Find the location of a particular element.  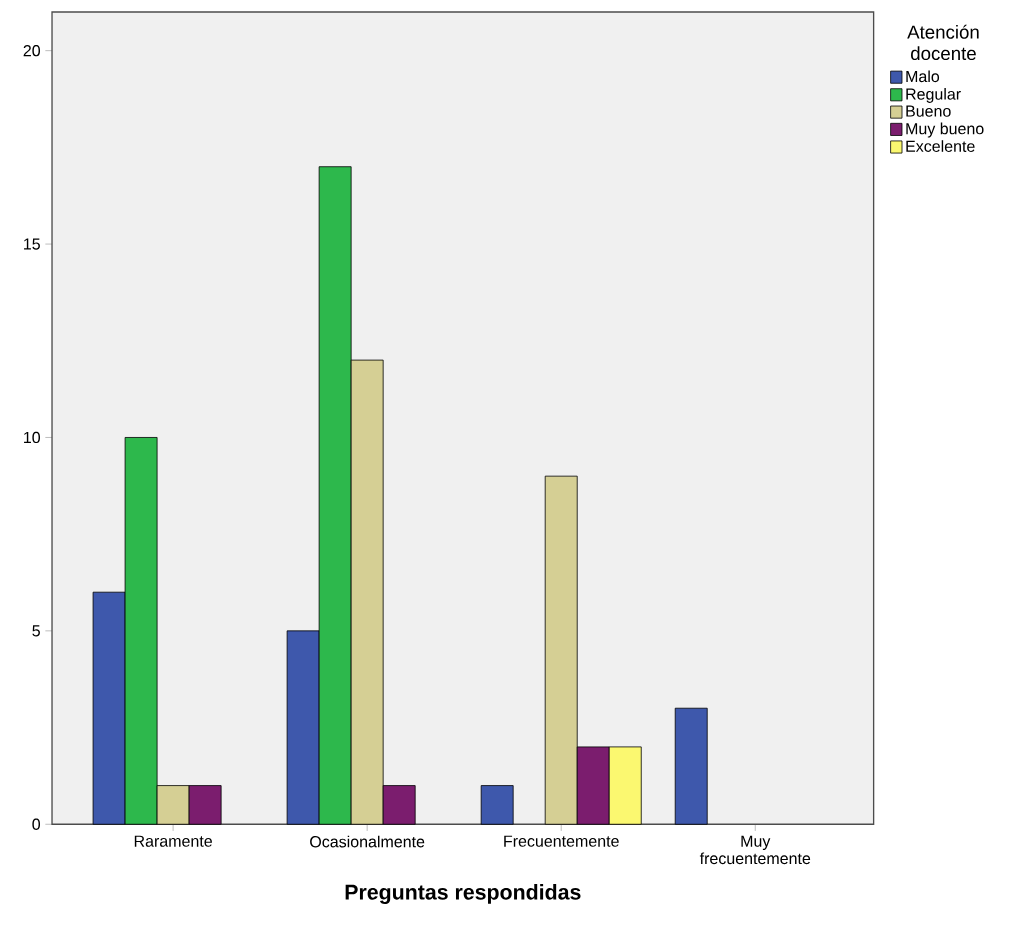

y-tick-label: 0 is located at coordinates (36, 824).